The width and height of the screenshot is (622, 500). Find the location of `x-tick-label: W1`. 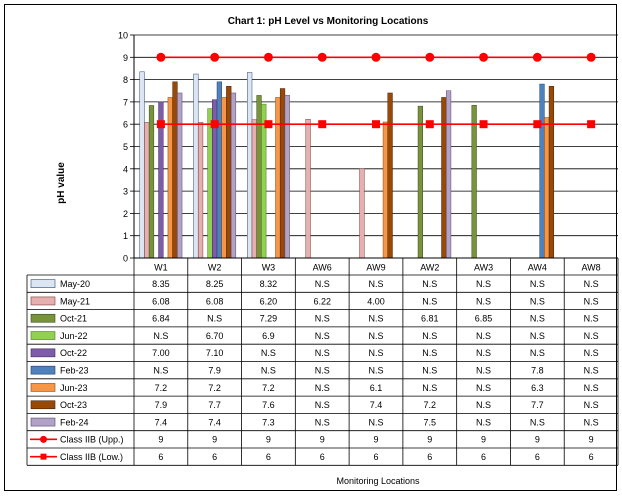

x-tick-label: W1 is located at coordinates (161, 268).